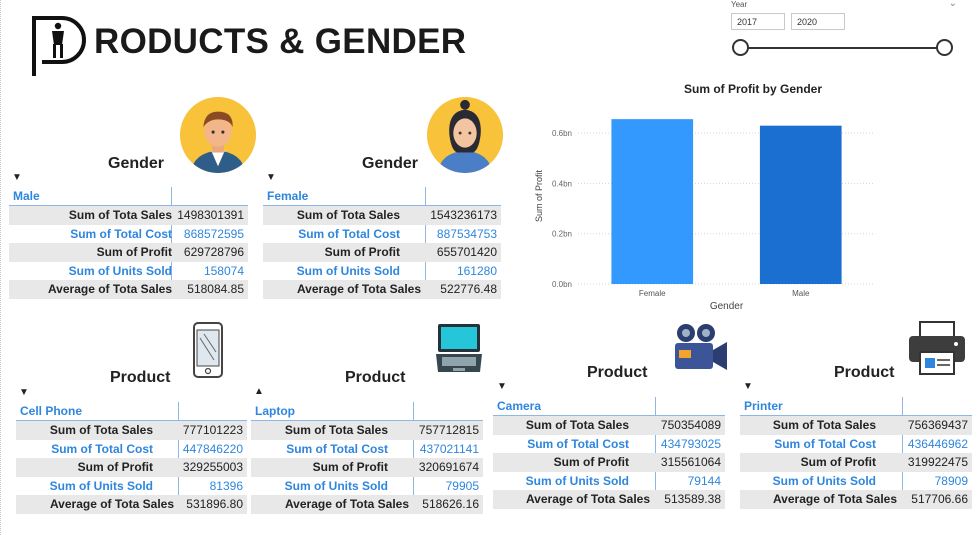 This screenshot has width=977, height=535. Describe the element at coordinates (128, 215) in the screenshot. I see `table-row: Sum of Tota Sales 1498301391` at that location.